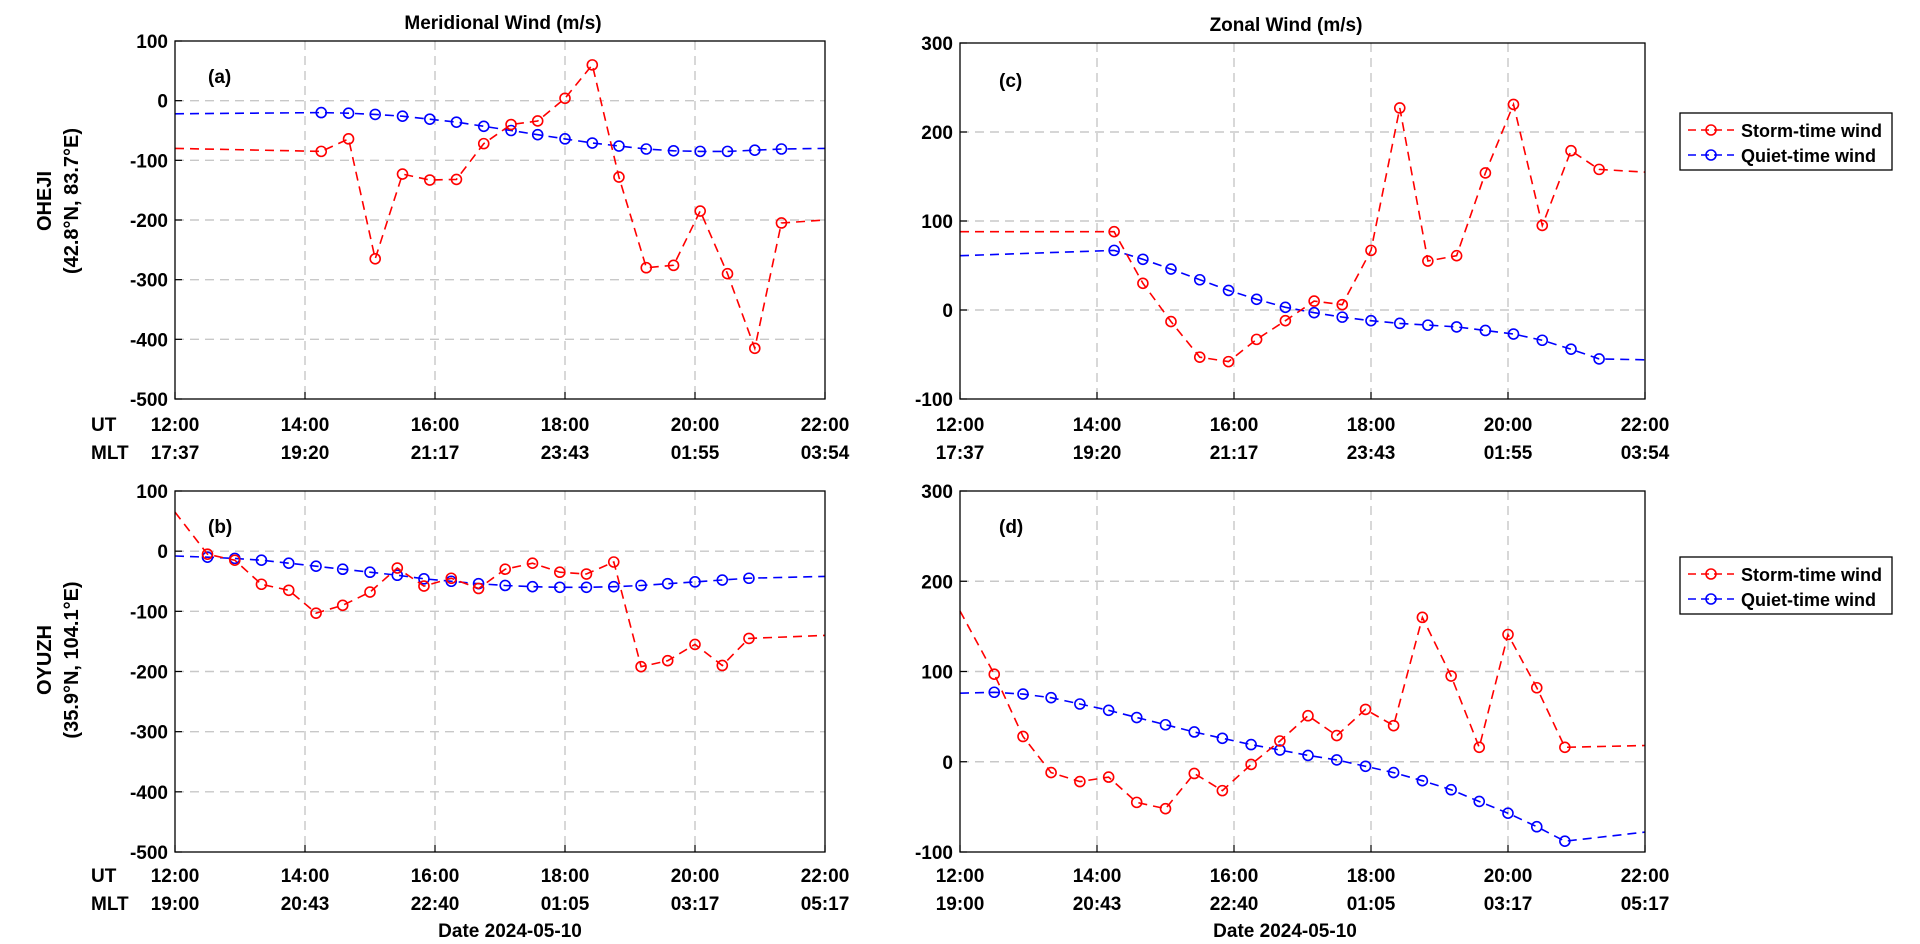  Describe the element at coordinates (500, 207) in the screenshot. I see `panel-a-series` at that location.